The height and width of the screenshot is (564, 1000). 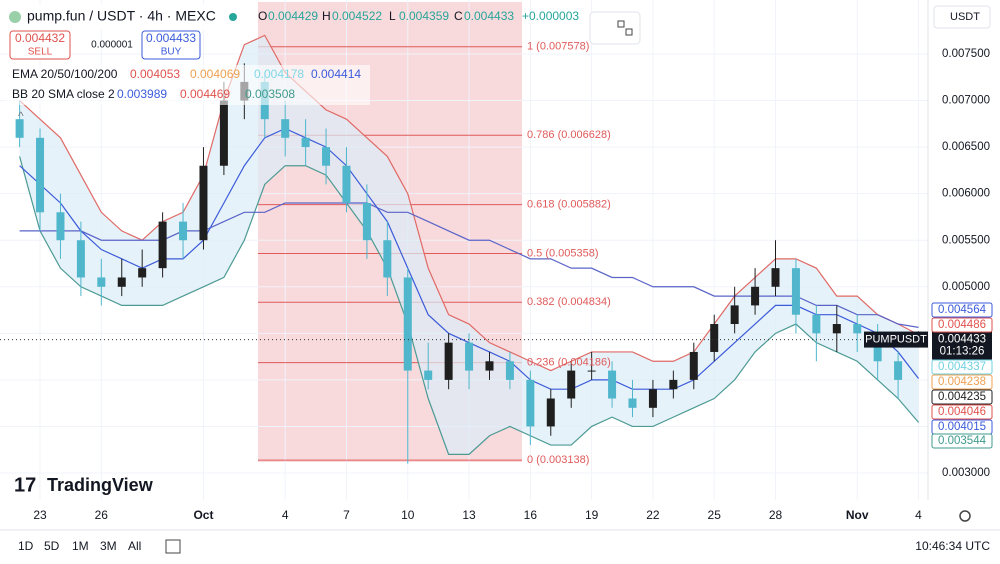 I want to click on ohlc-value: 0.004359, so click(x=424, y=16).